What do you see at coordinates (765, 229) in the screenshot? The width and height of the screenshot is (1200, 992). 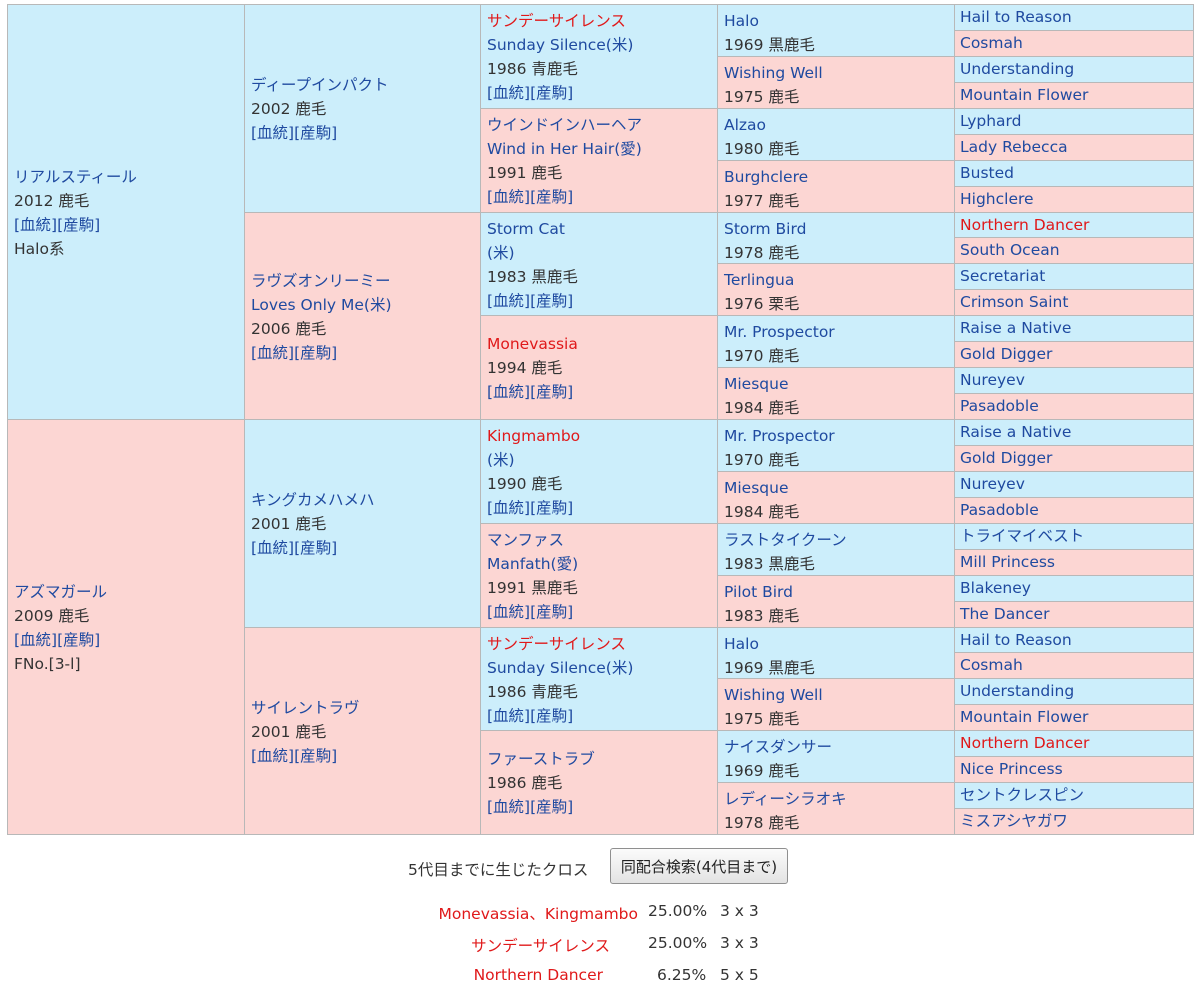 I see `horse-name-link: Storm Bird` at bounding box center [765, 229].